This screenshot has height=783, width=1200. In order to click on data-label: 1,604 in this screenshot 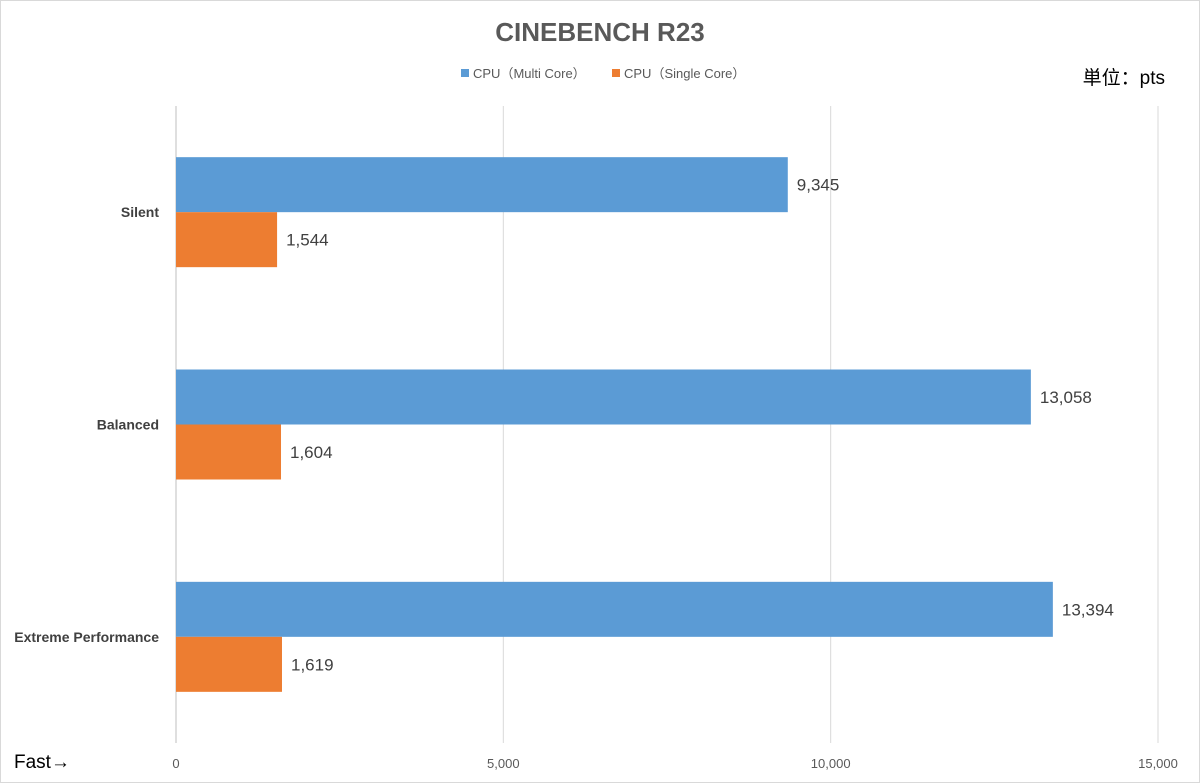, I will do `click(311, 452)`.